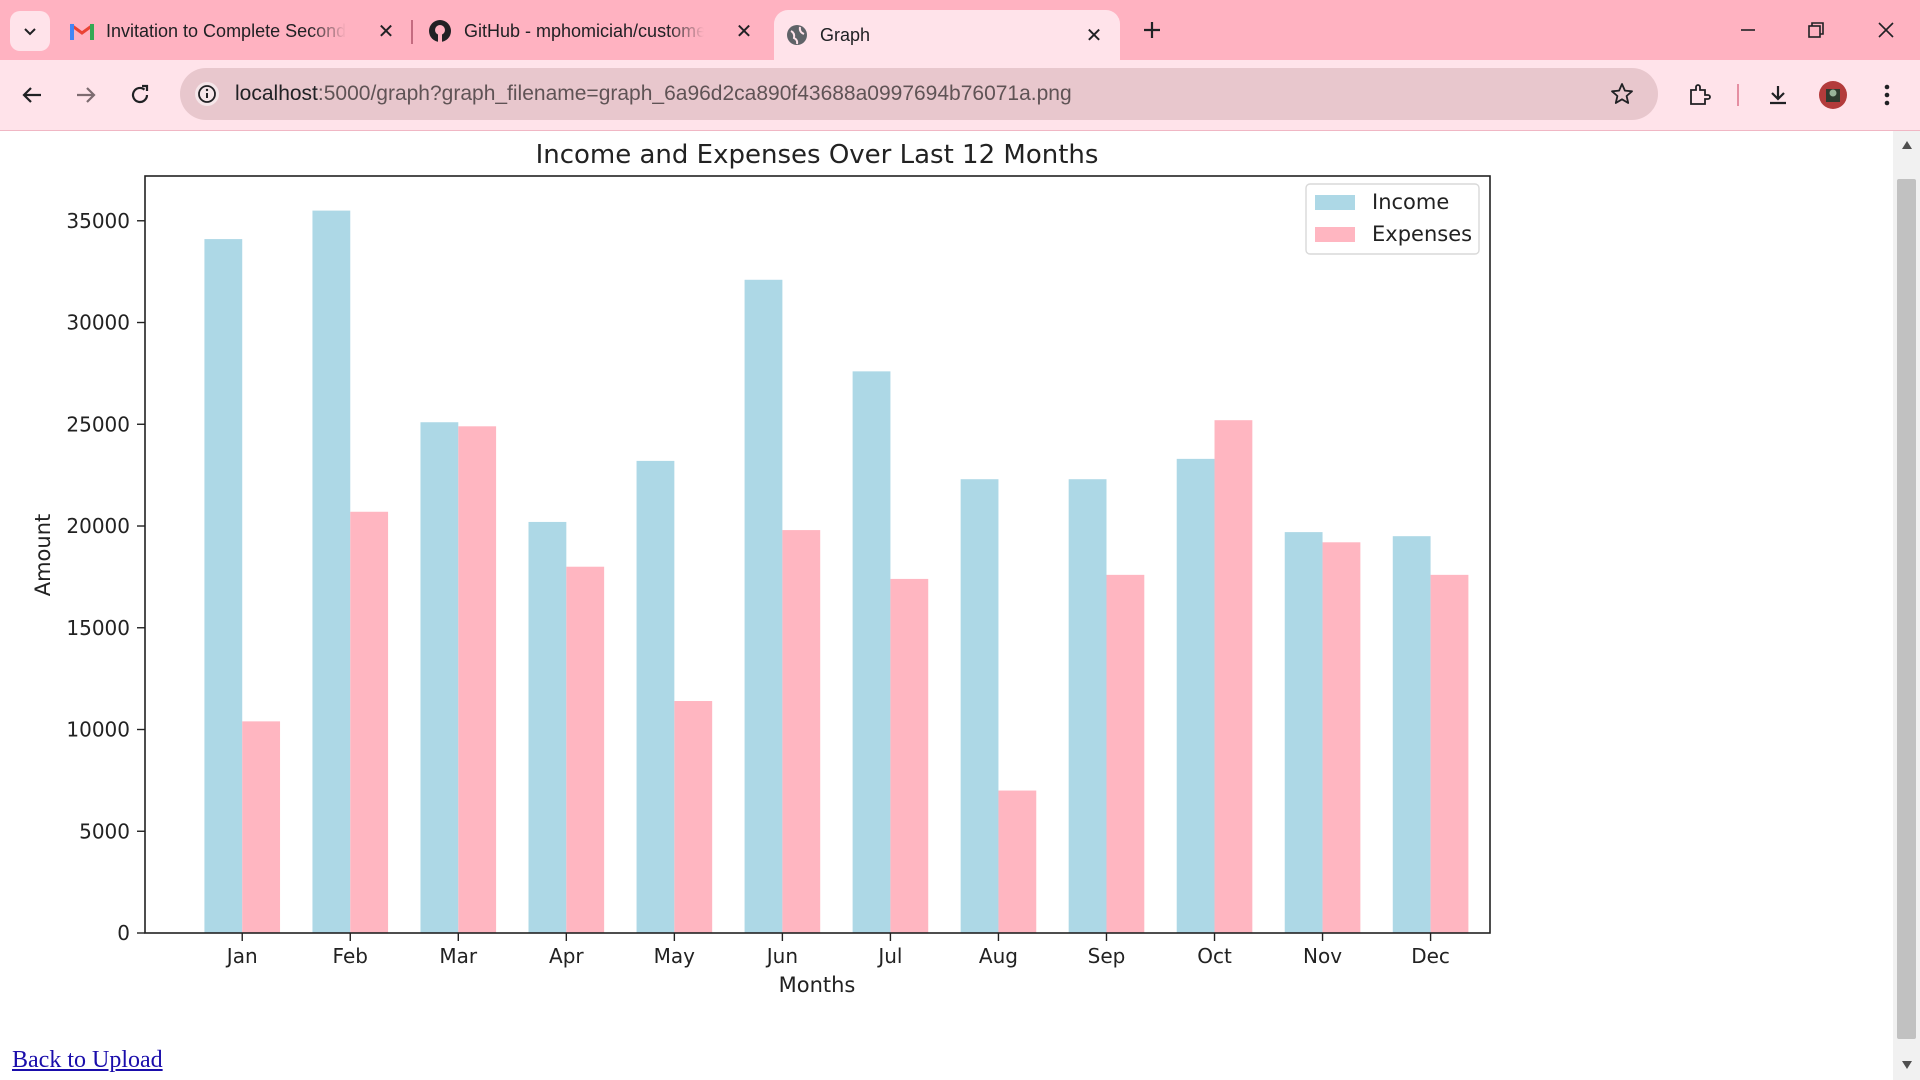 The height and width of the screenshot is (1080, 1920). What do you see at coordinates (1906, 609) in the screenshot?
I see `scrollbar-thumb` at bounding box center [1906, 609].